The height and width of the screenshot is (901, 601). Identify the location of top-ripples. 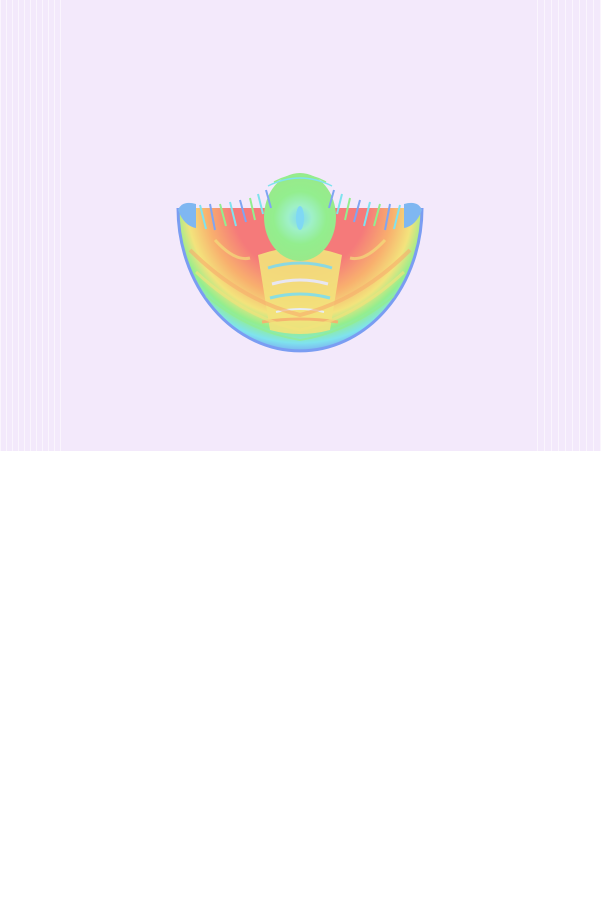
(300, 180).